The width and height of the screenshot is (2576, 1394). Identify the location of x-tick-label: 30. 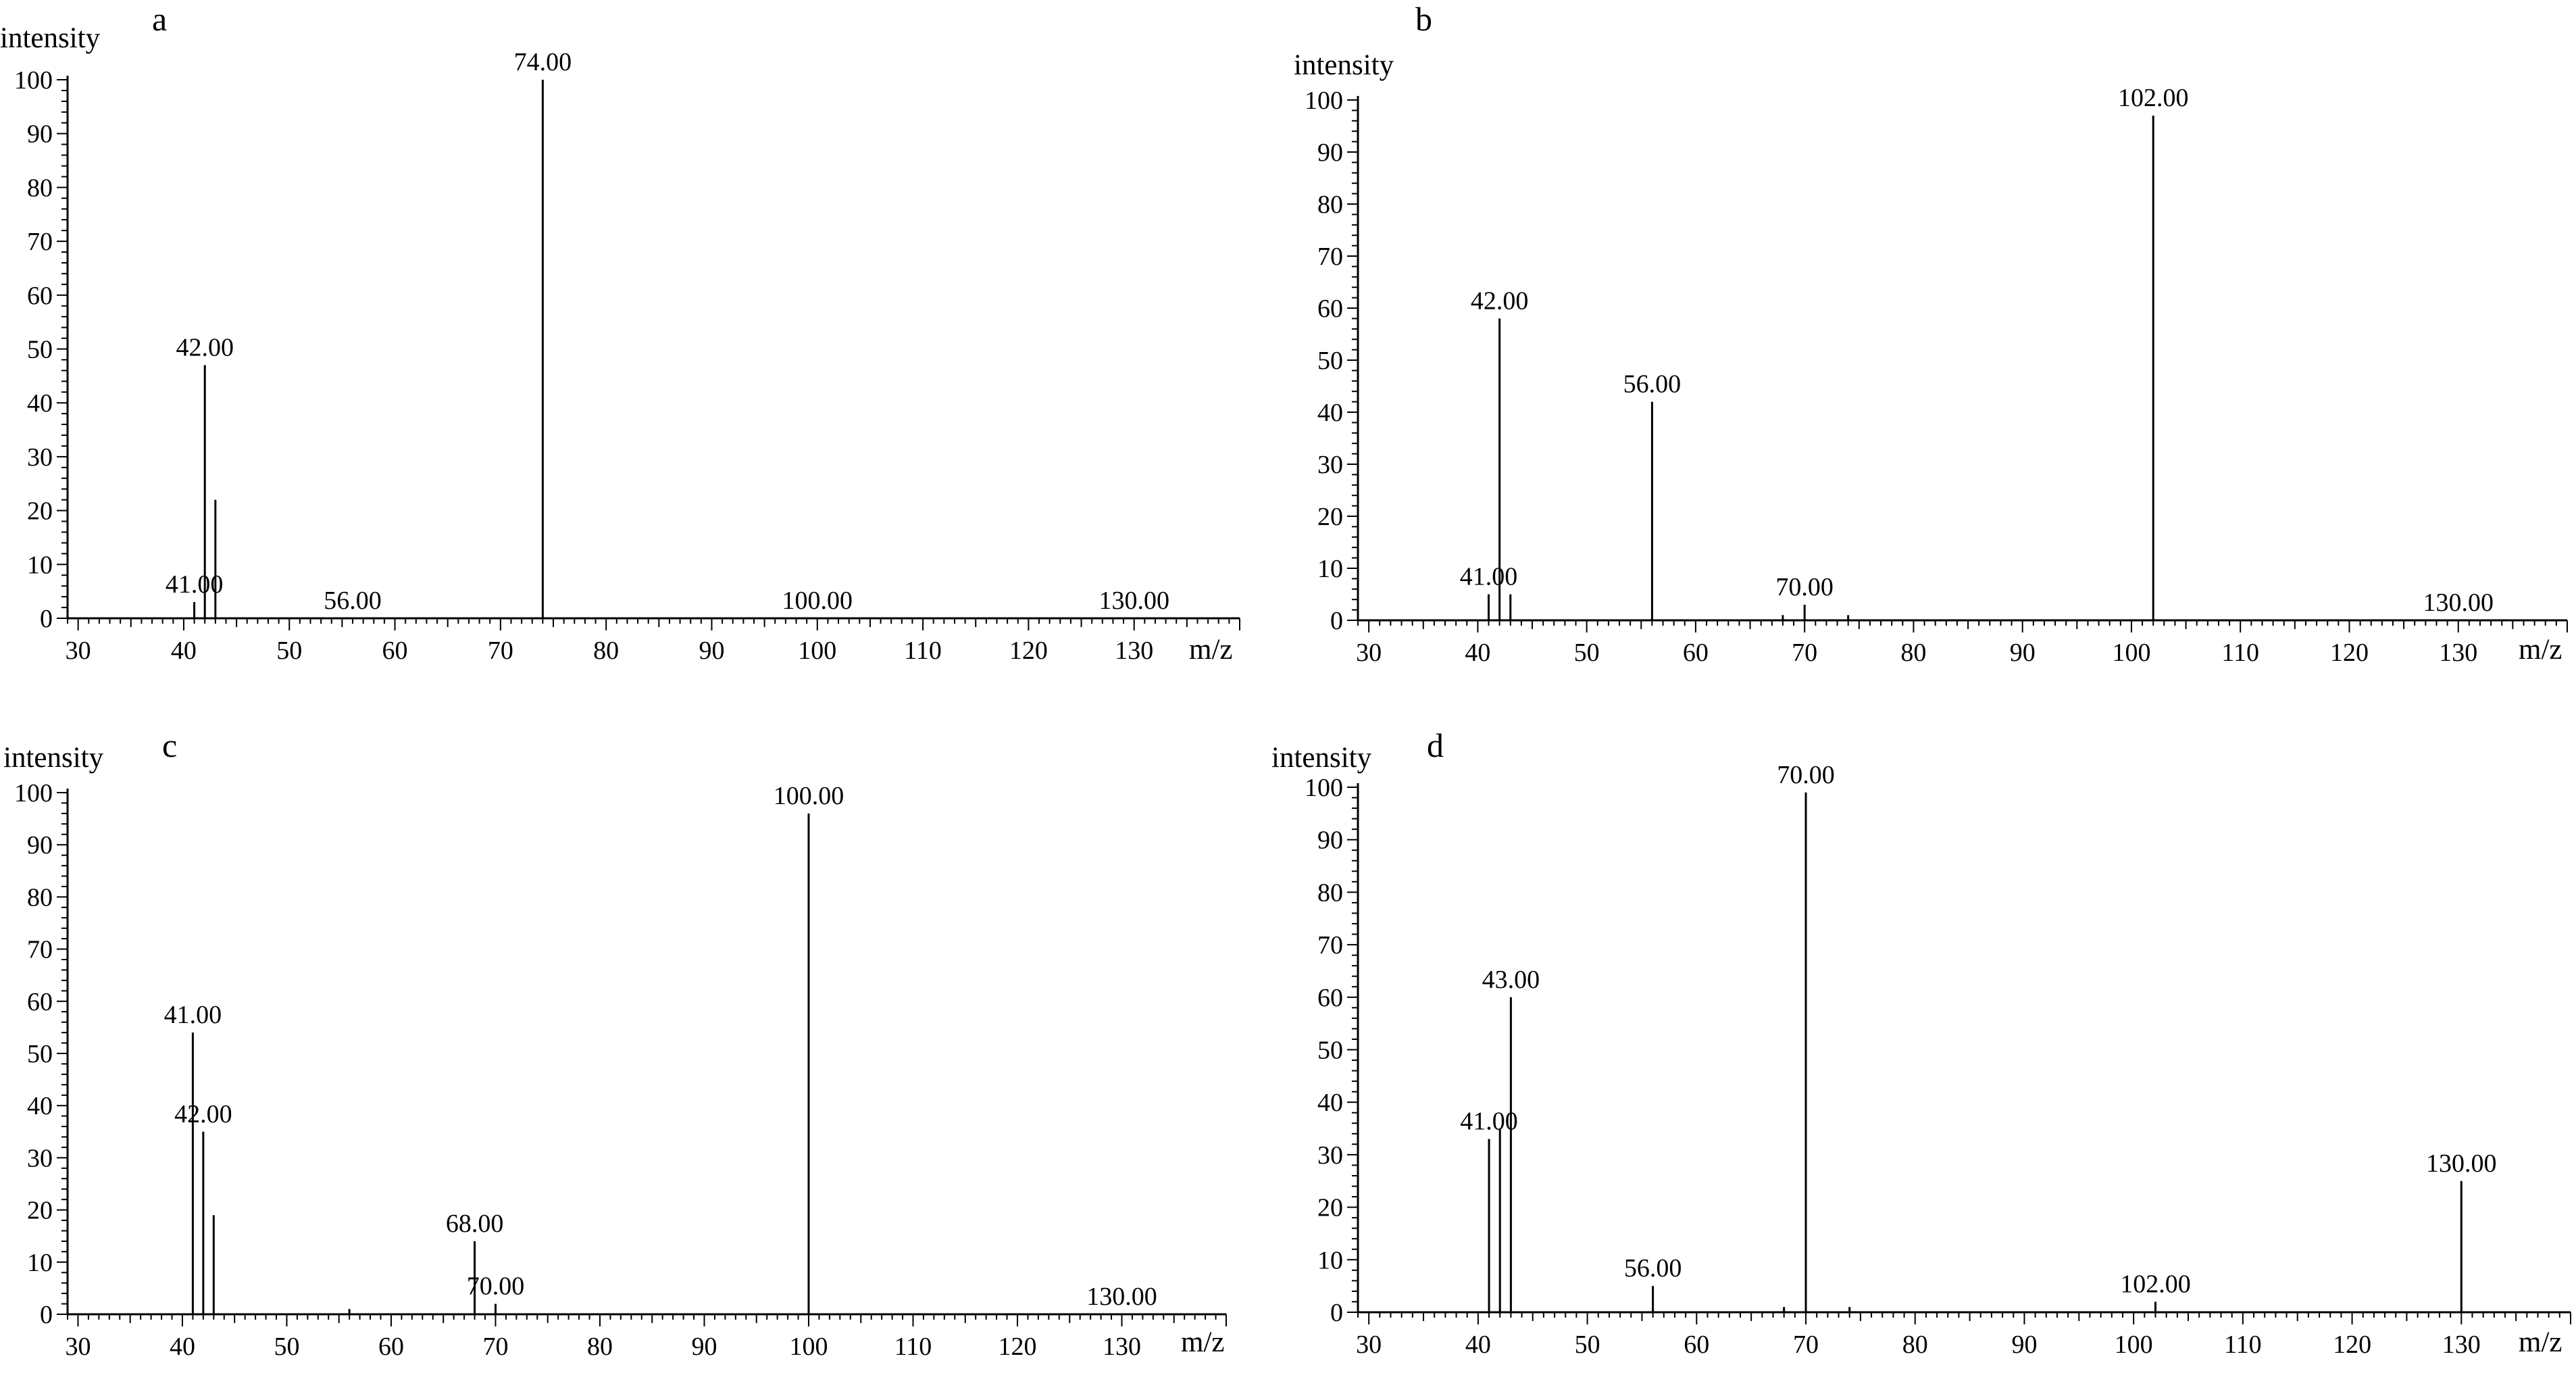
(1369, 653).